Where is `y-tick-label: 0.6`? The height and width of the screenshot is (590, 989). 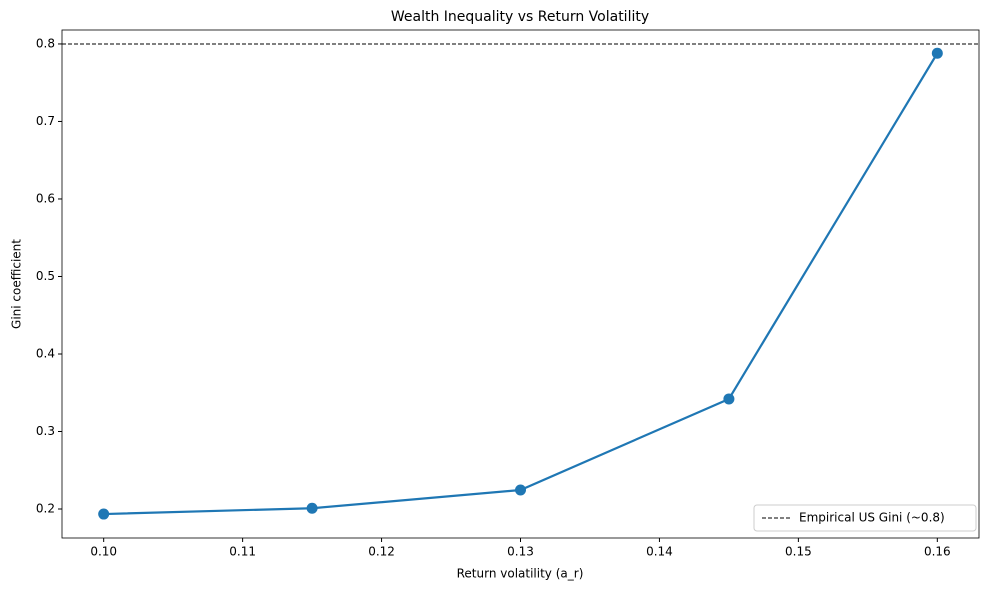 y-tick-label: 0.6 is located at coordinates (45, 198).